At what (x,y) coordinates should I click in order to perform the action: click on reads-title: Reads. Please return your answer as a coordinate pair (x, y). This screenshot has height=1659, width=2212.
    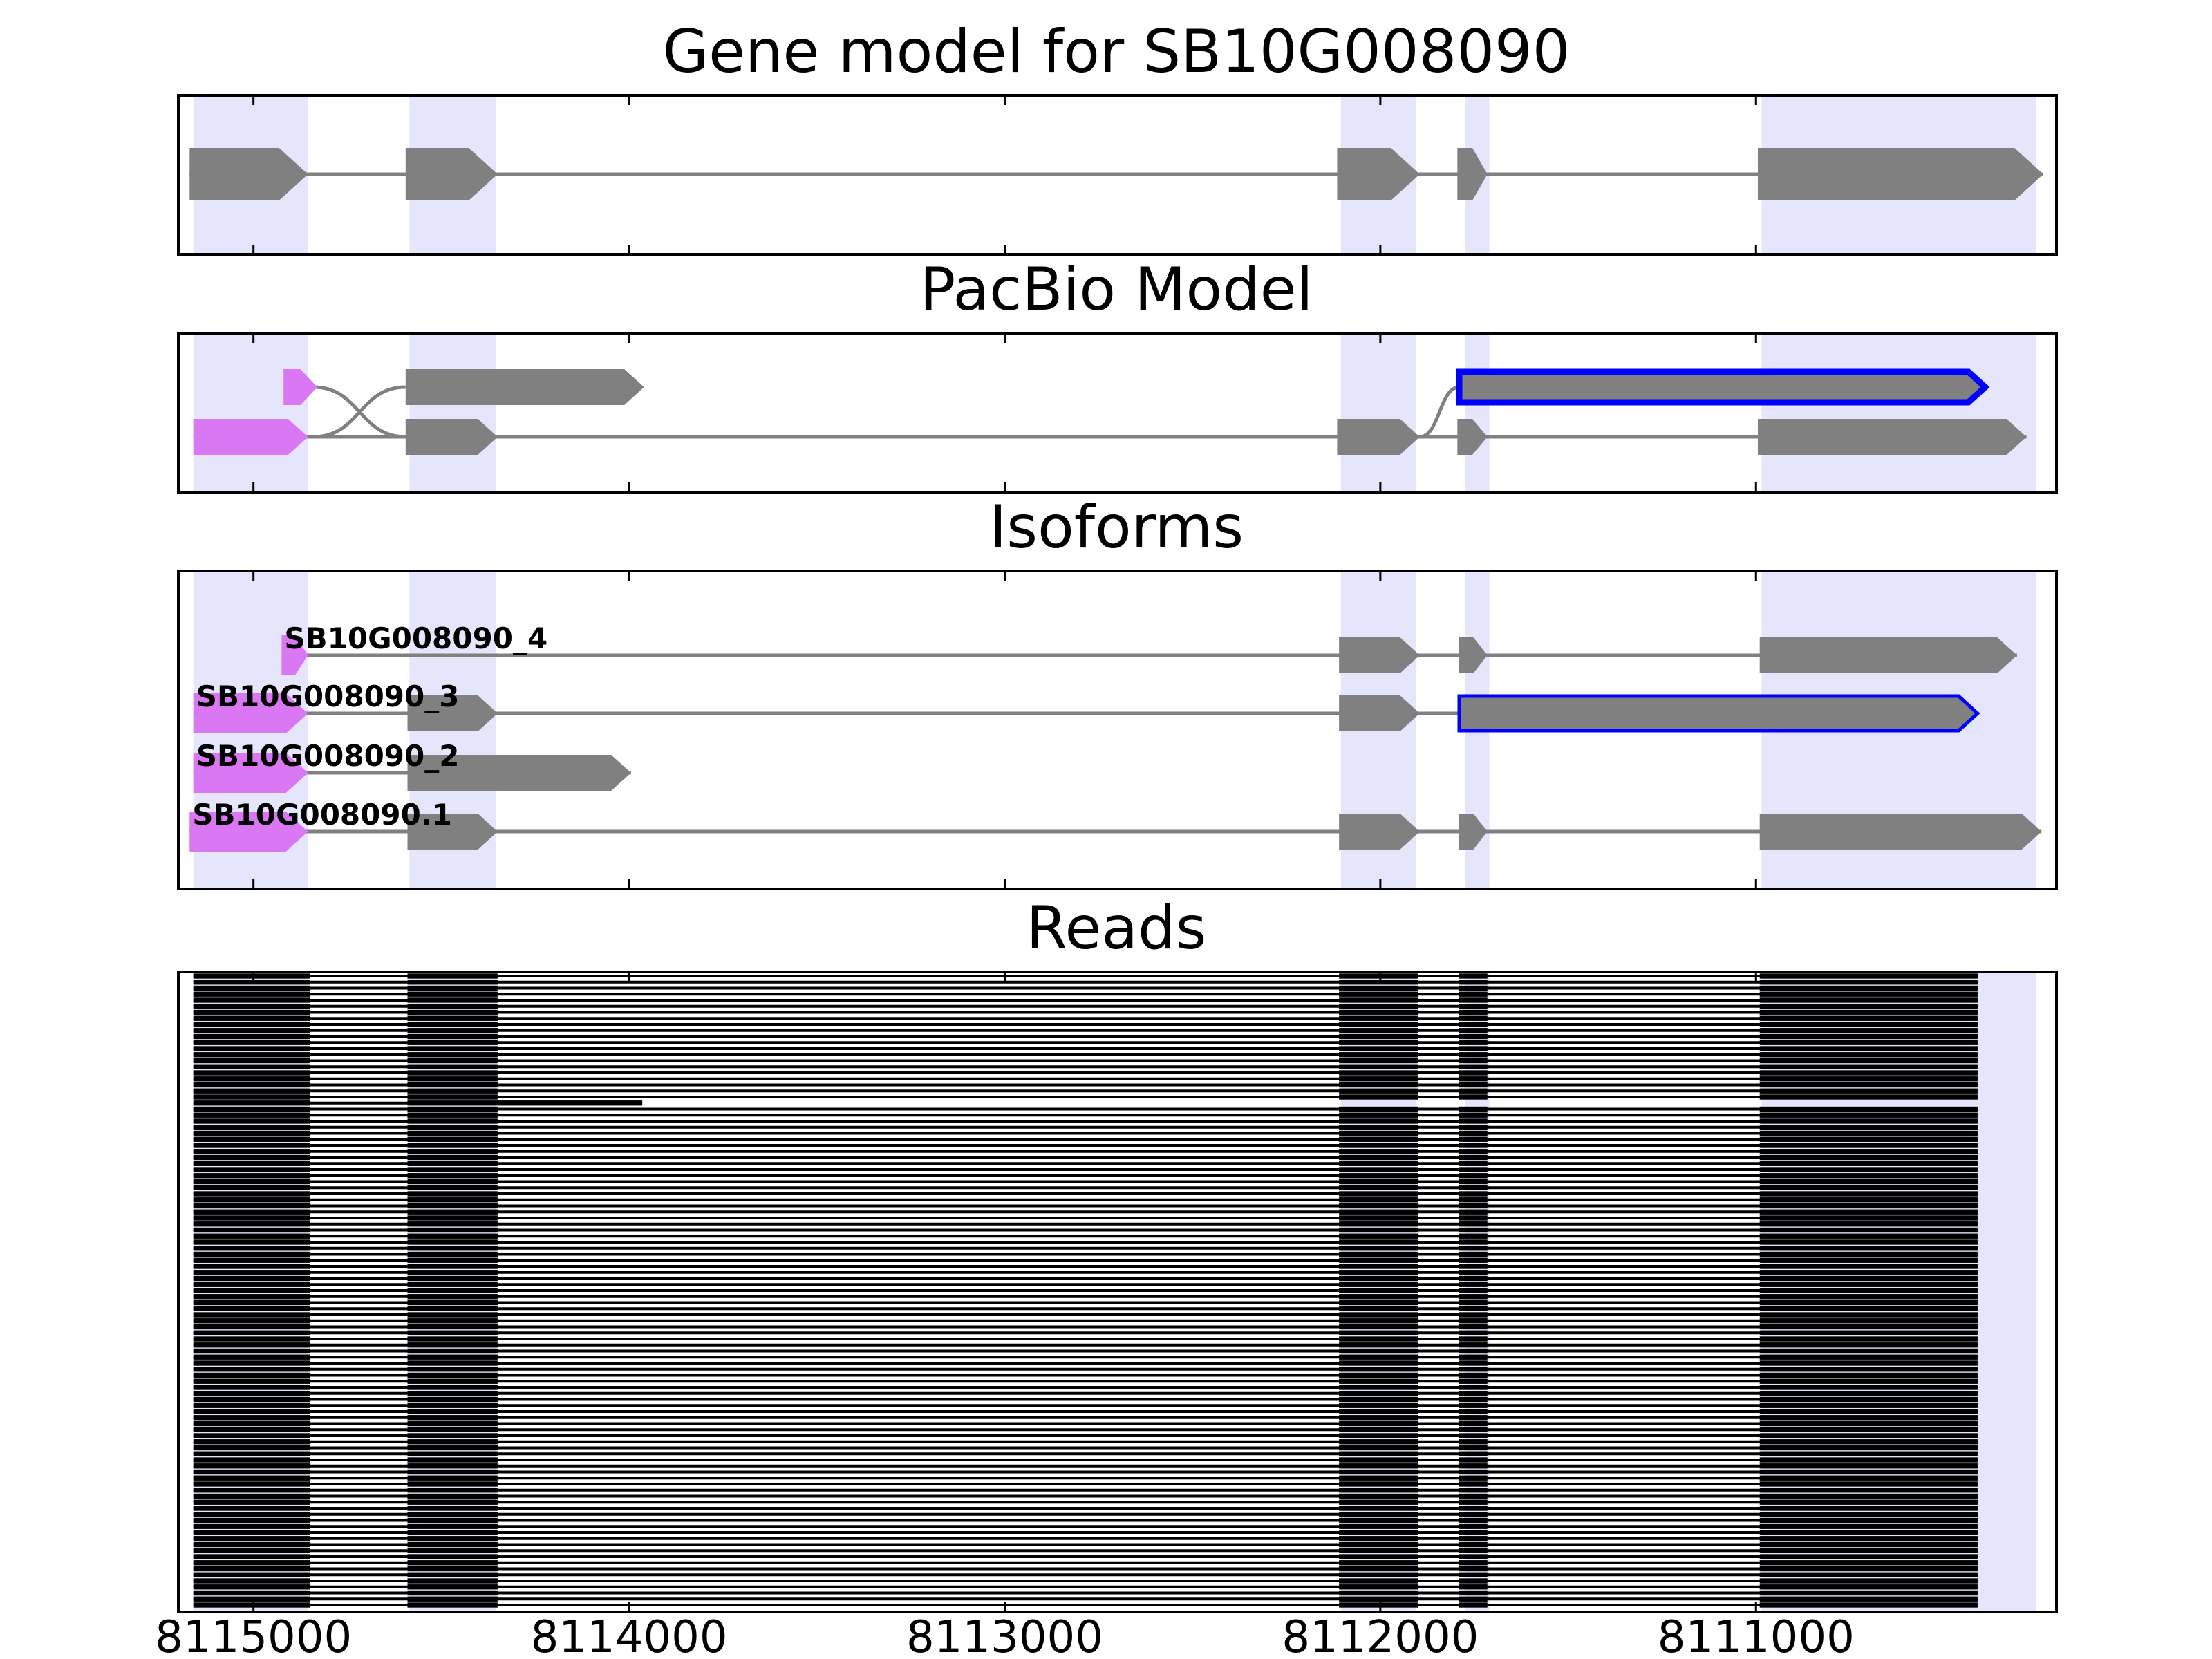
    Looking at the image, I should click on (1117, 929).